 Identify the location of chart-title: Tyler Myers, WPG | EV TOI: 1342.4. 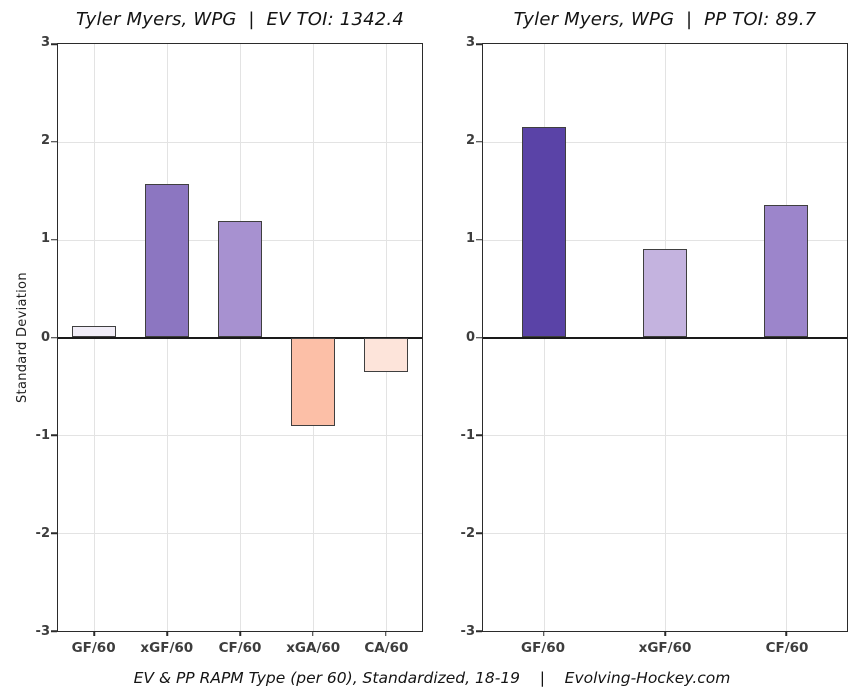
(240, 19).